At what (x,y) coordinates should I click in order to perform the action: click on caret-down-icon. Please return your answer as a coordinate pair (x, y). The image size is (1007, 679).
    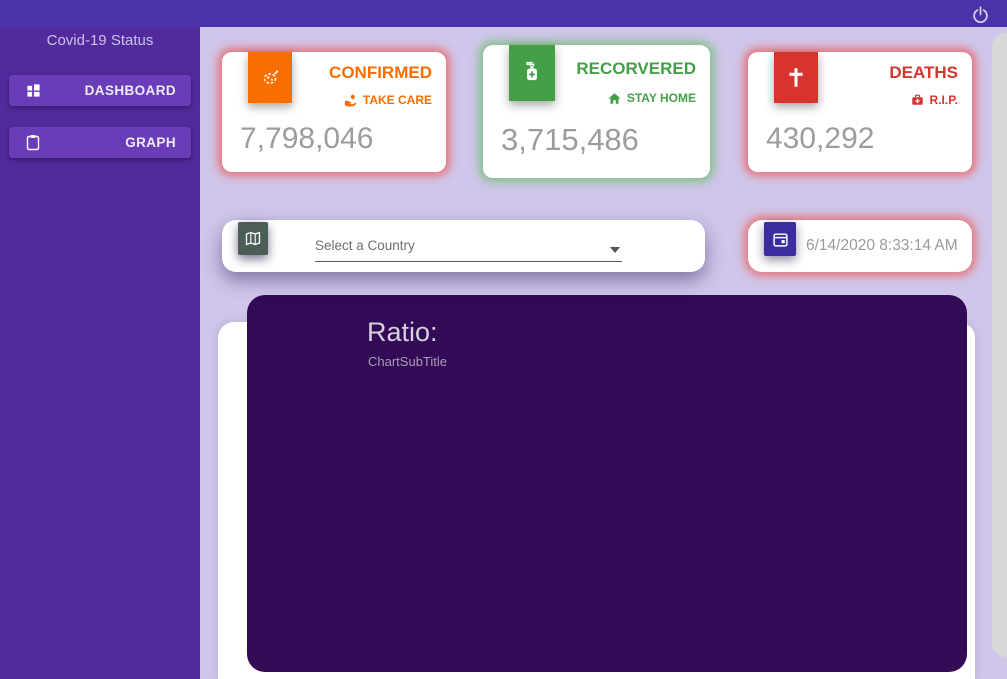
    Looking at the image, I should click on (615, 250).